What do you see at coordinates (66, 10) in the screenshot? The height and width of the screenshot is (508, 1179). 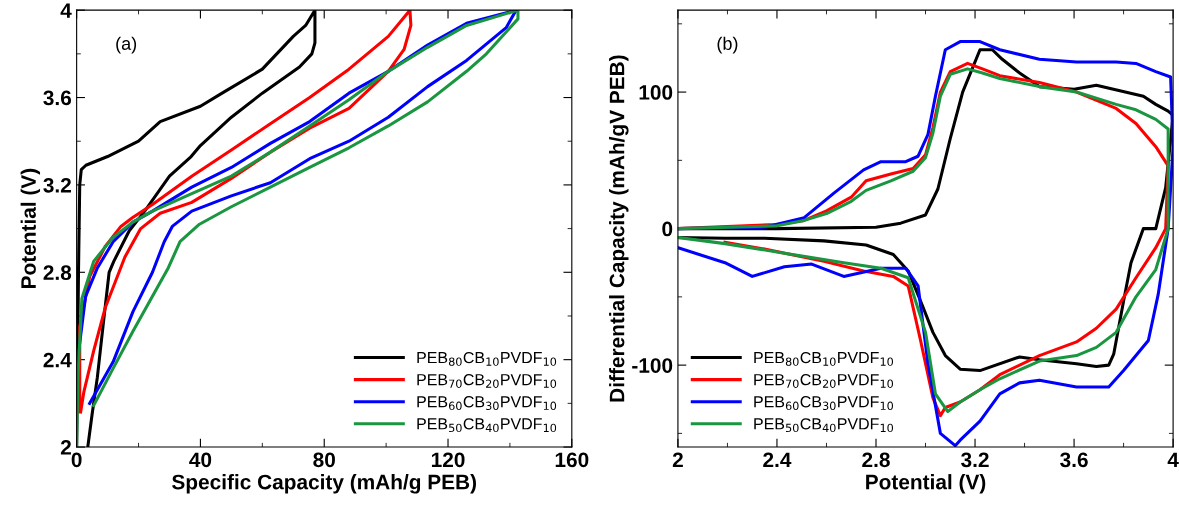 I see `y-tick-label: 4` at bounding box center [66, 10].